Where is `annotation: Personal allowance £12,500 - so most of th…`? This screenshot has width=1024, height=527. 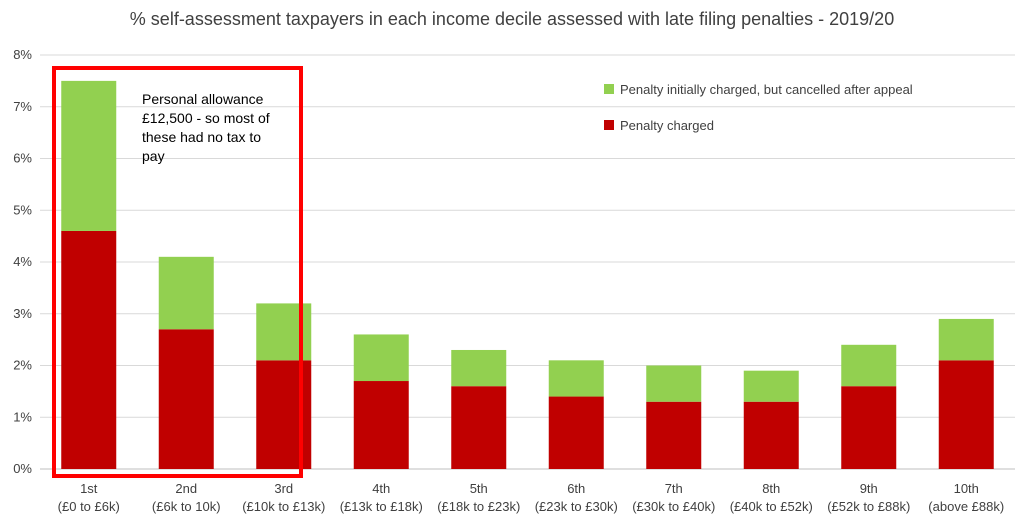
annotation: Personal allowance £12,500 - so most of th… is located at coordinates (206, 127).